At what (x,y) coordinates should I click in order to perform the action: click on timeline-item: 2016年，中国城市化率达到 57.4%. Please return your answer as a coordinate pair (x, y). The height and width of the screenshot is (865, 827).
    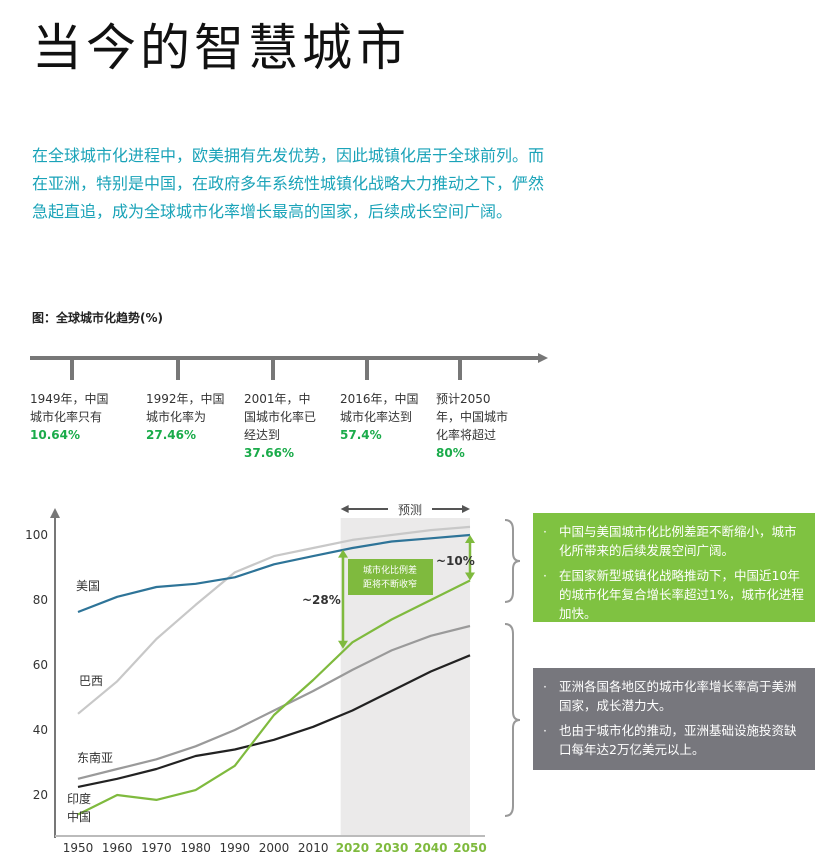
    Looking at the image, I should click on (380, 417).